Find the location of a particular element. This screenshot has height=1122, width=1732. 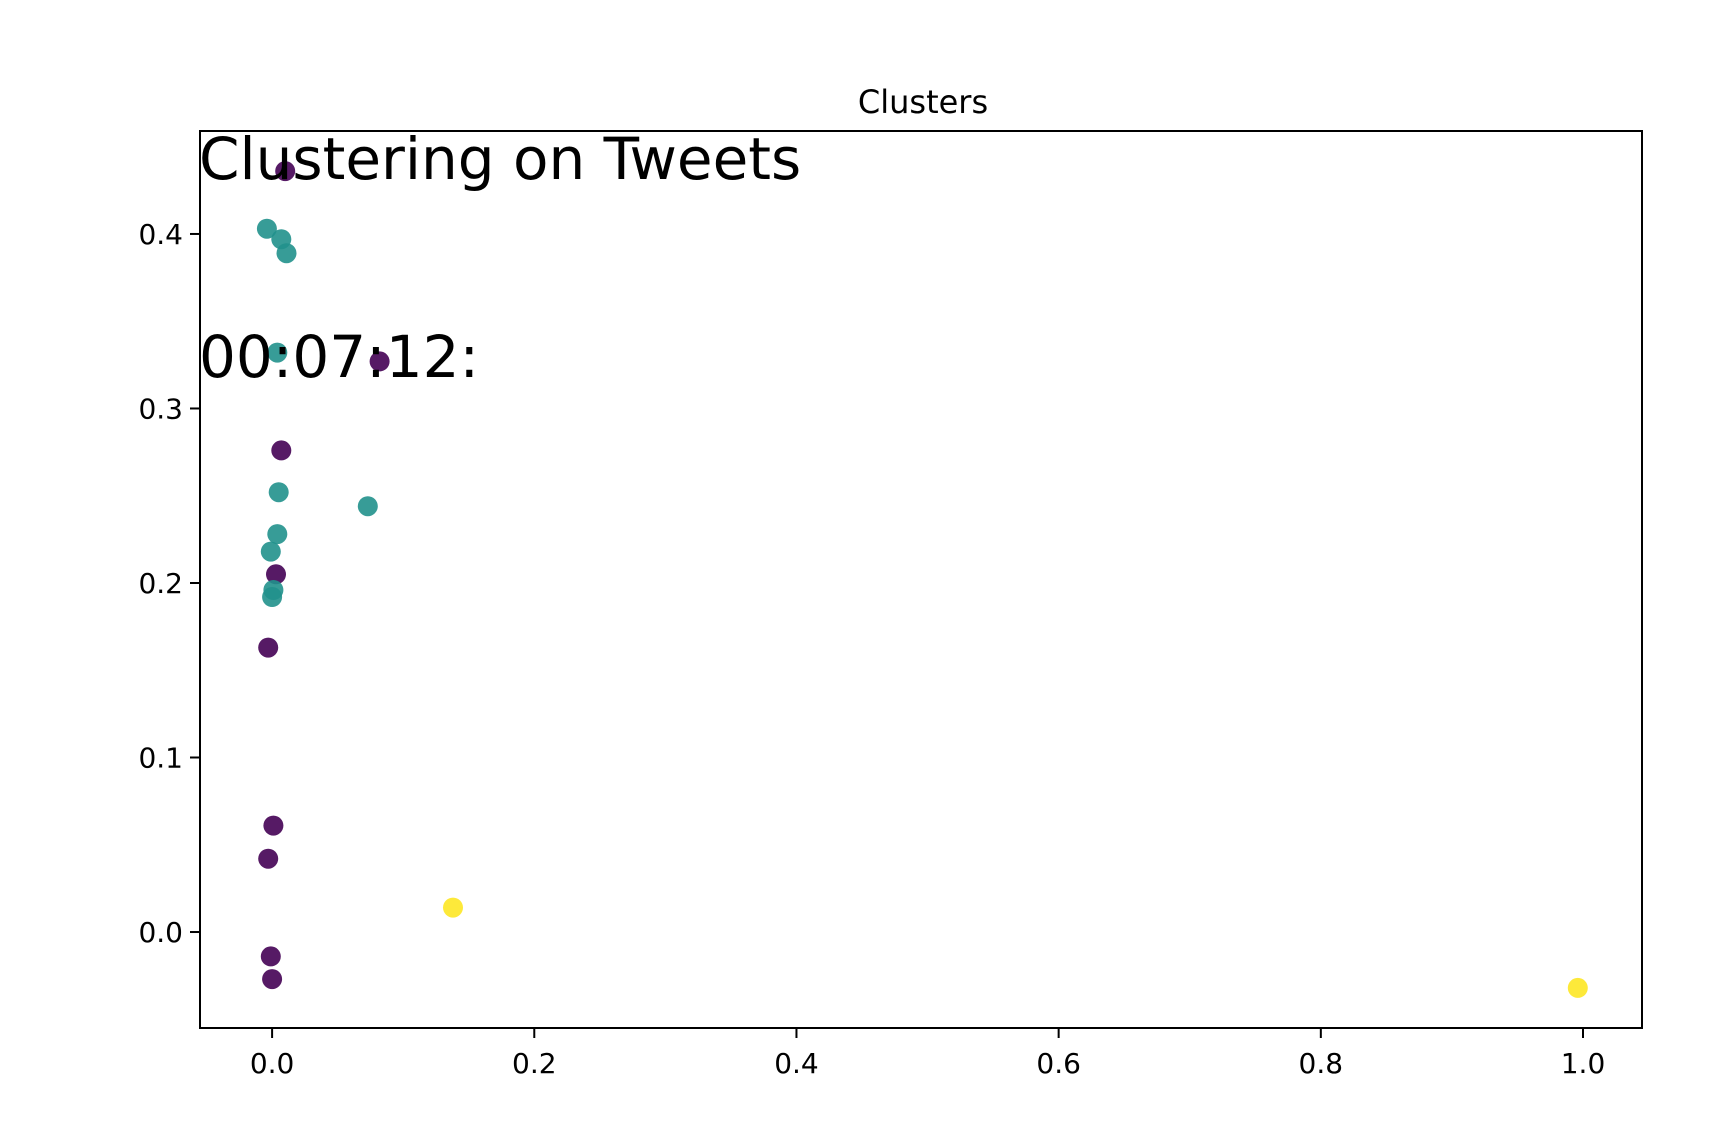

chart-title: Clusters is located at coordinates (923, 102).